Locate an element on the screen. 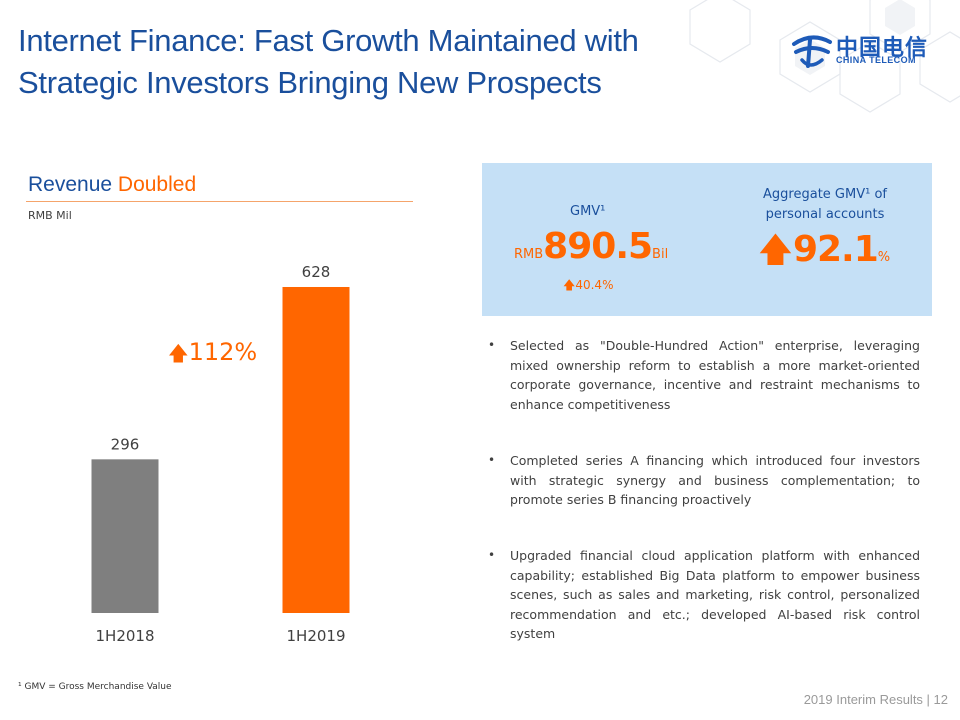  section-title: Revenue Doubled is located at coordinates (112, 185).